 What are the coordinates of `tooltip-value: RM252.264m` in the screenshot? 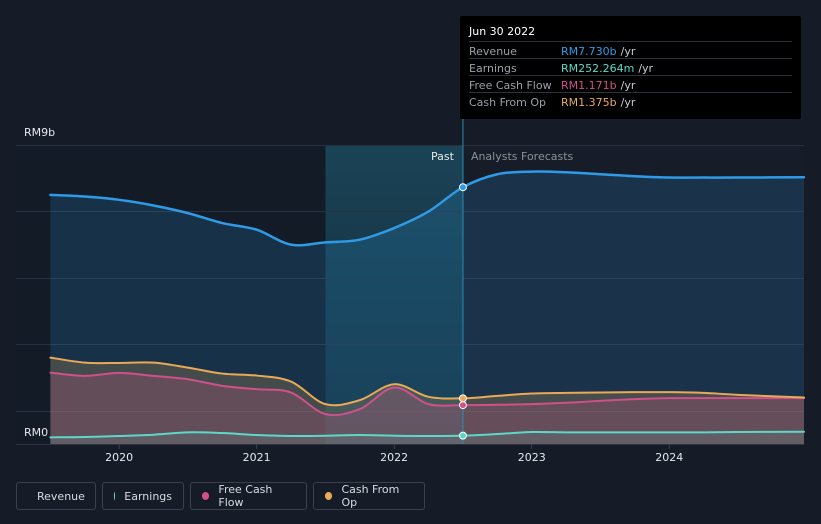 It's located at (598, 68).